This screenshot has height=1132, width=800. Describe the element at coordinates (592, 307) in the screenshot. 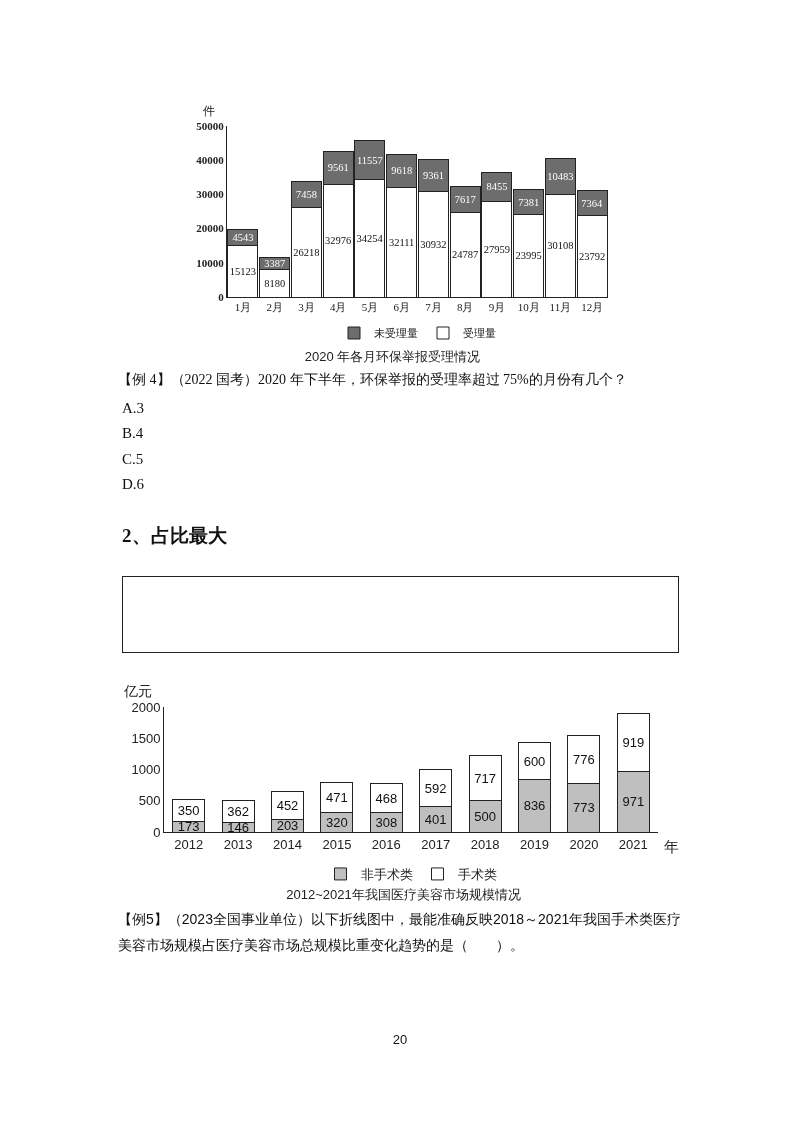

I see `x-tick-label: 12月` at that location.